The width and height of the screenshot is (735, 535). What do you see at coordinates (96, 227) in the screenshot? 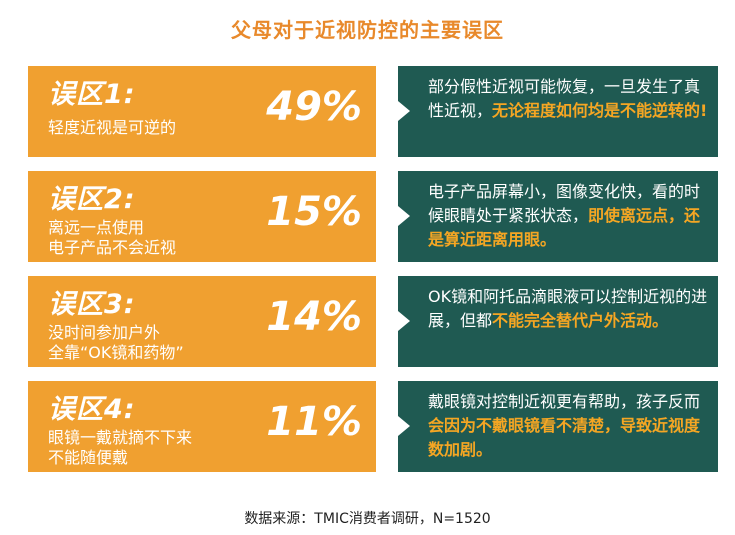
I see `myth-description-line: 离远一点使用` at bounding box center [96, 227].